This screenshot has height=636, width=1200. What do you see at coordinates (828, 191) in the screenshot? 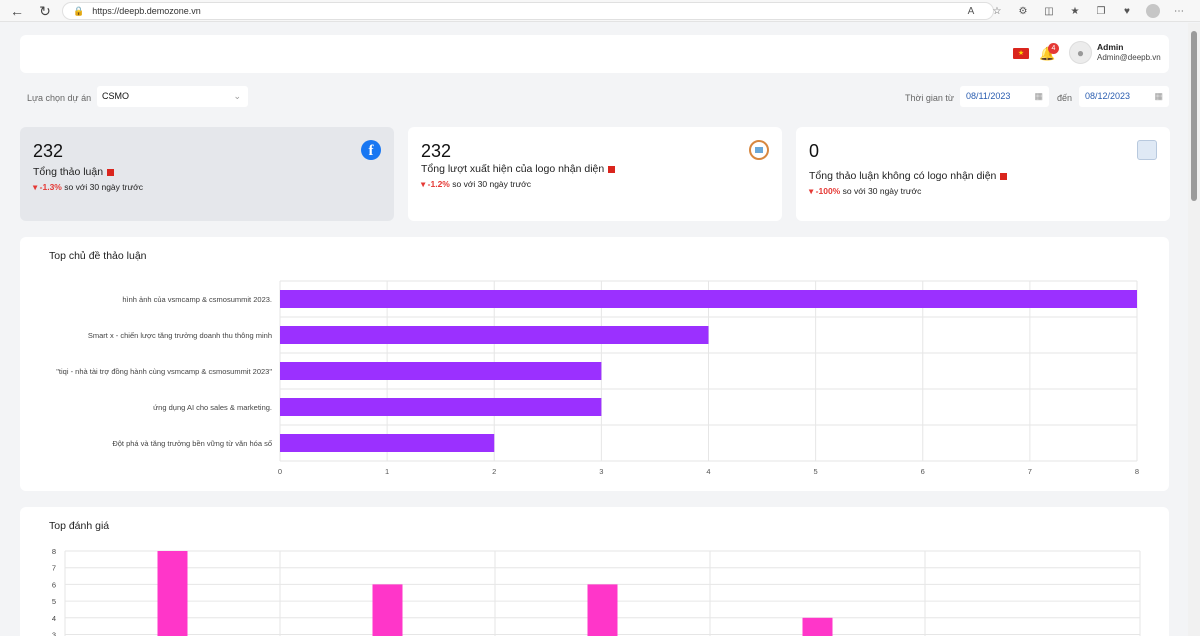
I see `stat-change-value: -100%` at bounding box center [828, 191].